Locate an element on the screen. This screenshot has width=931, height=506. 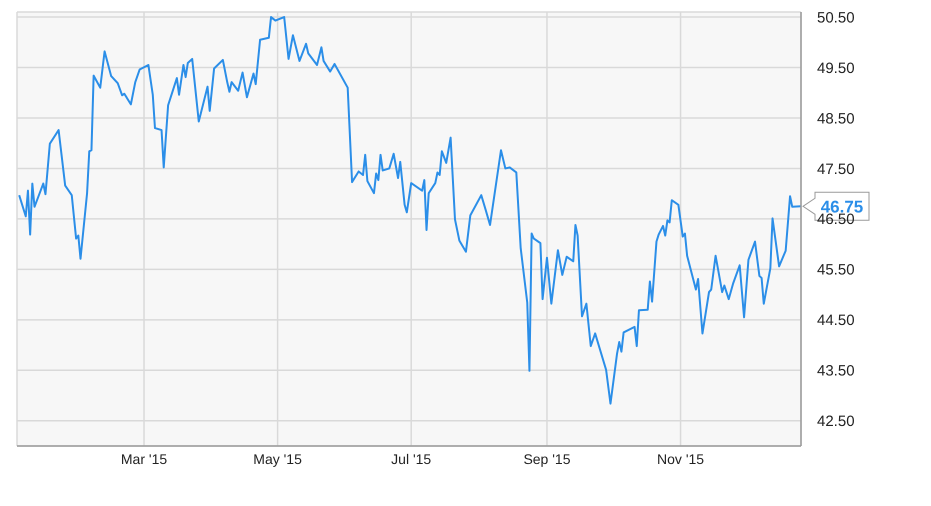
y-tick-label: 48.50 is located at coordinates (836, 119).